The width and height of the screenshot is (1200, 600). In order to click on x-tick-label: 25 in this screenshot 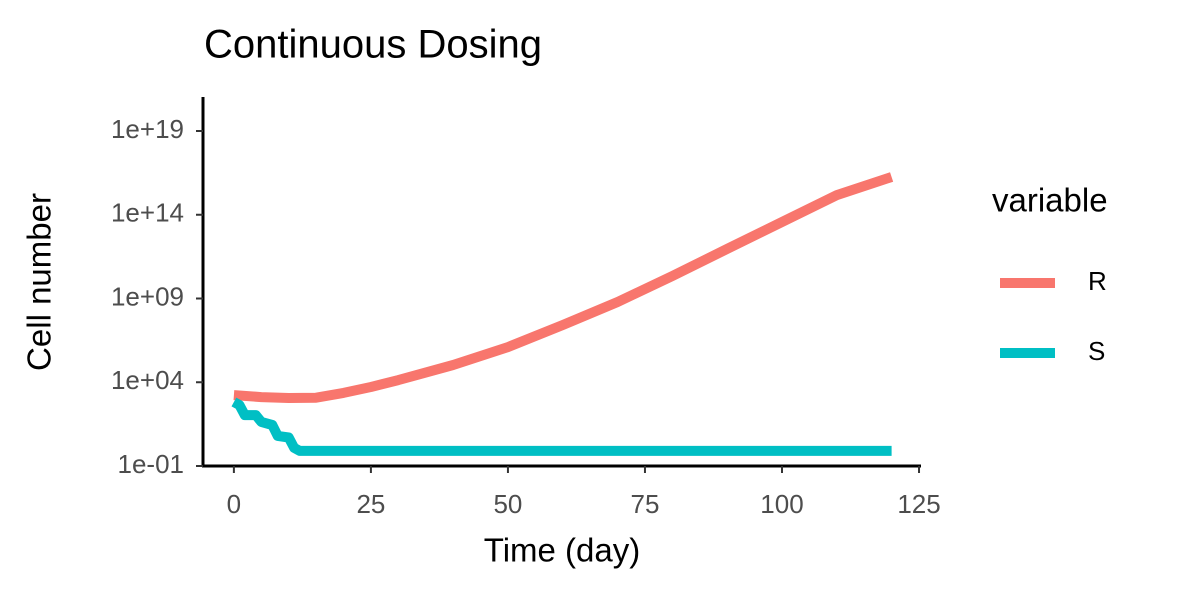, I will do `click(370, 504)`.